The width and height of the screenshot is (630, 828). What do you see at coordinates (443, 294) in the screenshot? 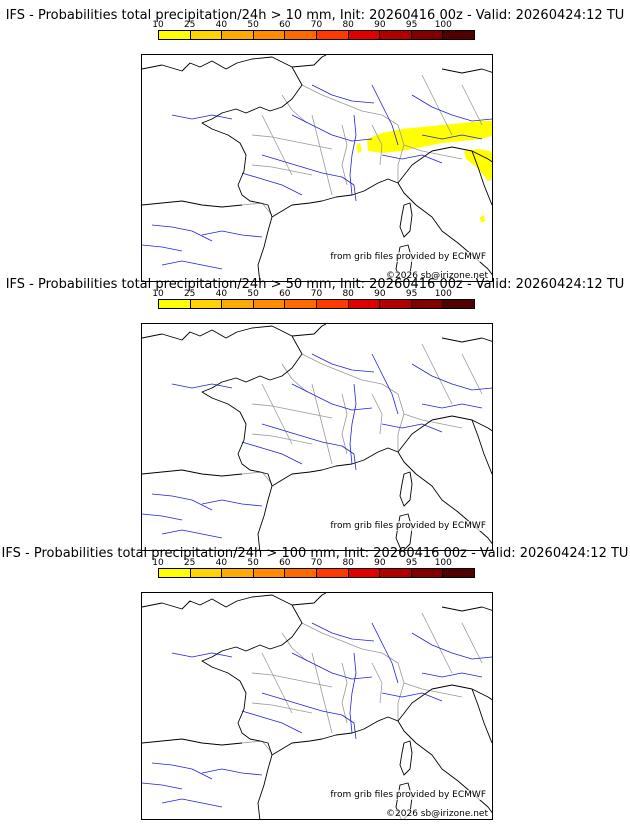
I see `scale-tick: 100` at bounding box center [443, 294].